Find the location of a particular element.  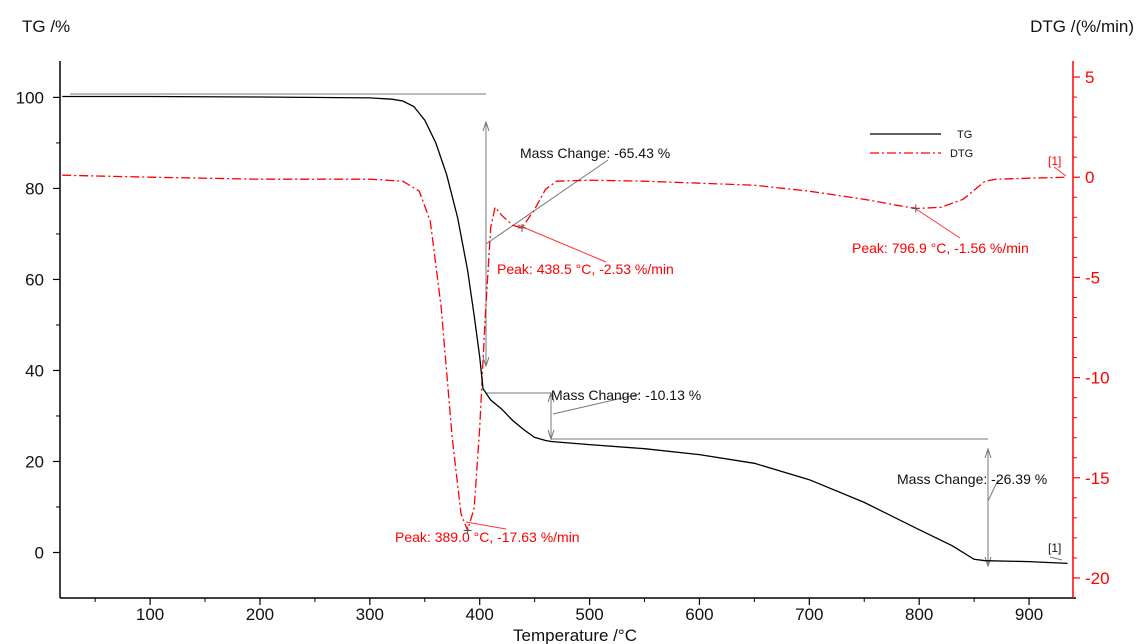

peak-label-797: Peak: 796.9 °C, -1.56 %/min is located at coordinates (940, 248).